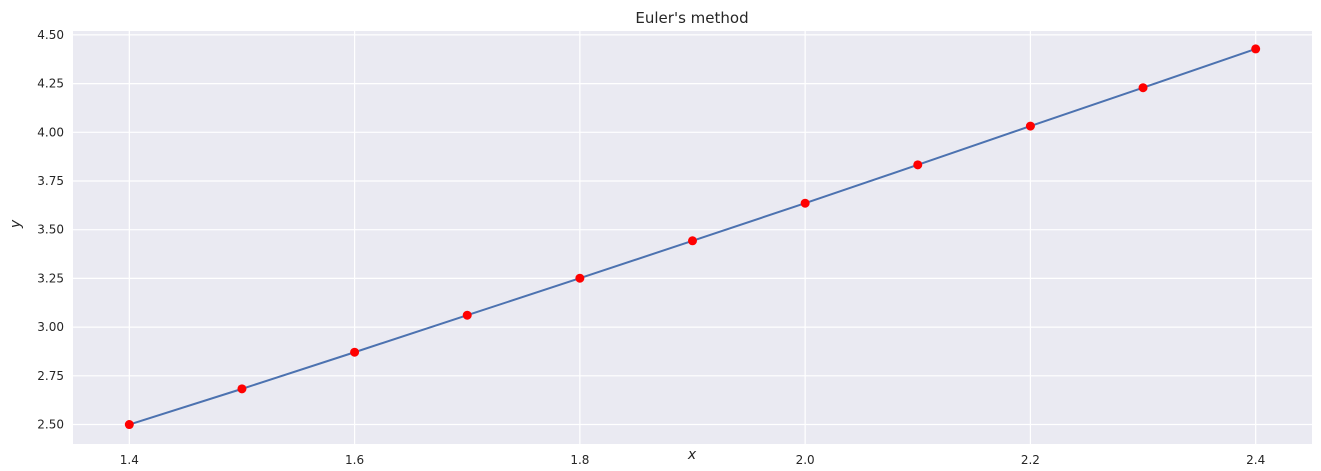 The height and width of the screenshot is (471, 1321). Describe the element at coordinates (50, 181) in the screenshot. I see `y-tick-label: 3.75` at that location.